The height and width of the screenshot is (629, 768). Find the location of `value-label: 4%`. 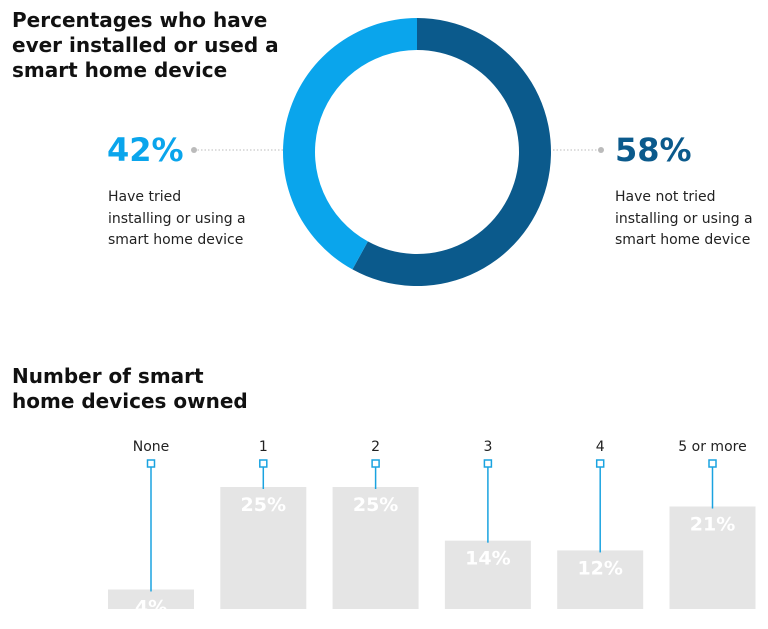

value-label: 4% is located at coordinates (151, 607).